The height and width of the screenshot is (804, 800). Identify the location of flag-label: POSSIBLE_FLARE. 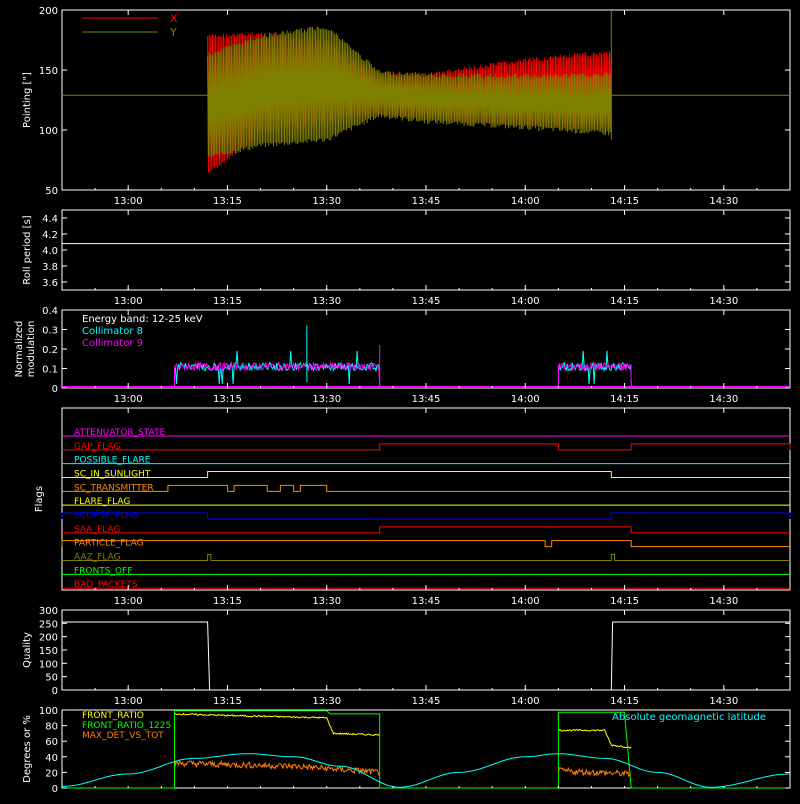
(112, 461).